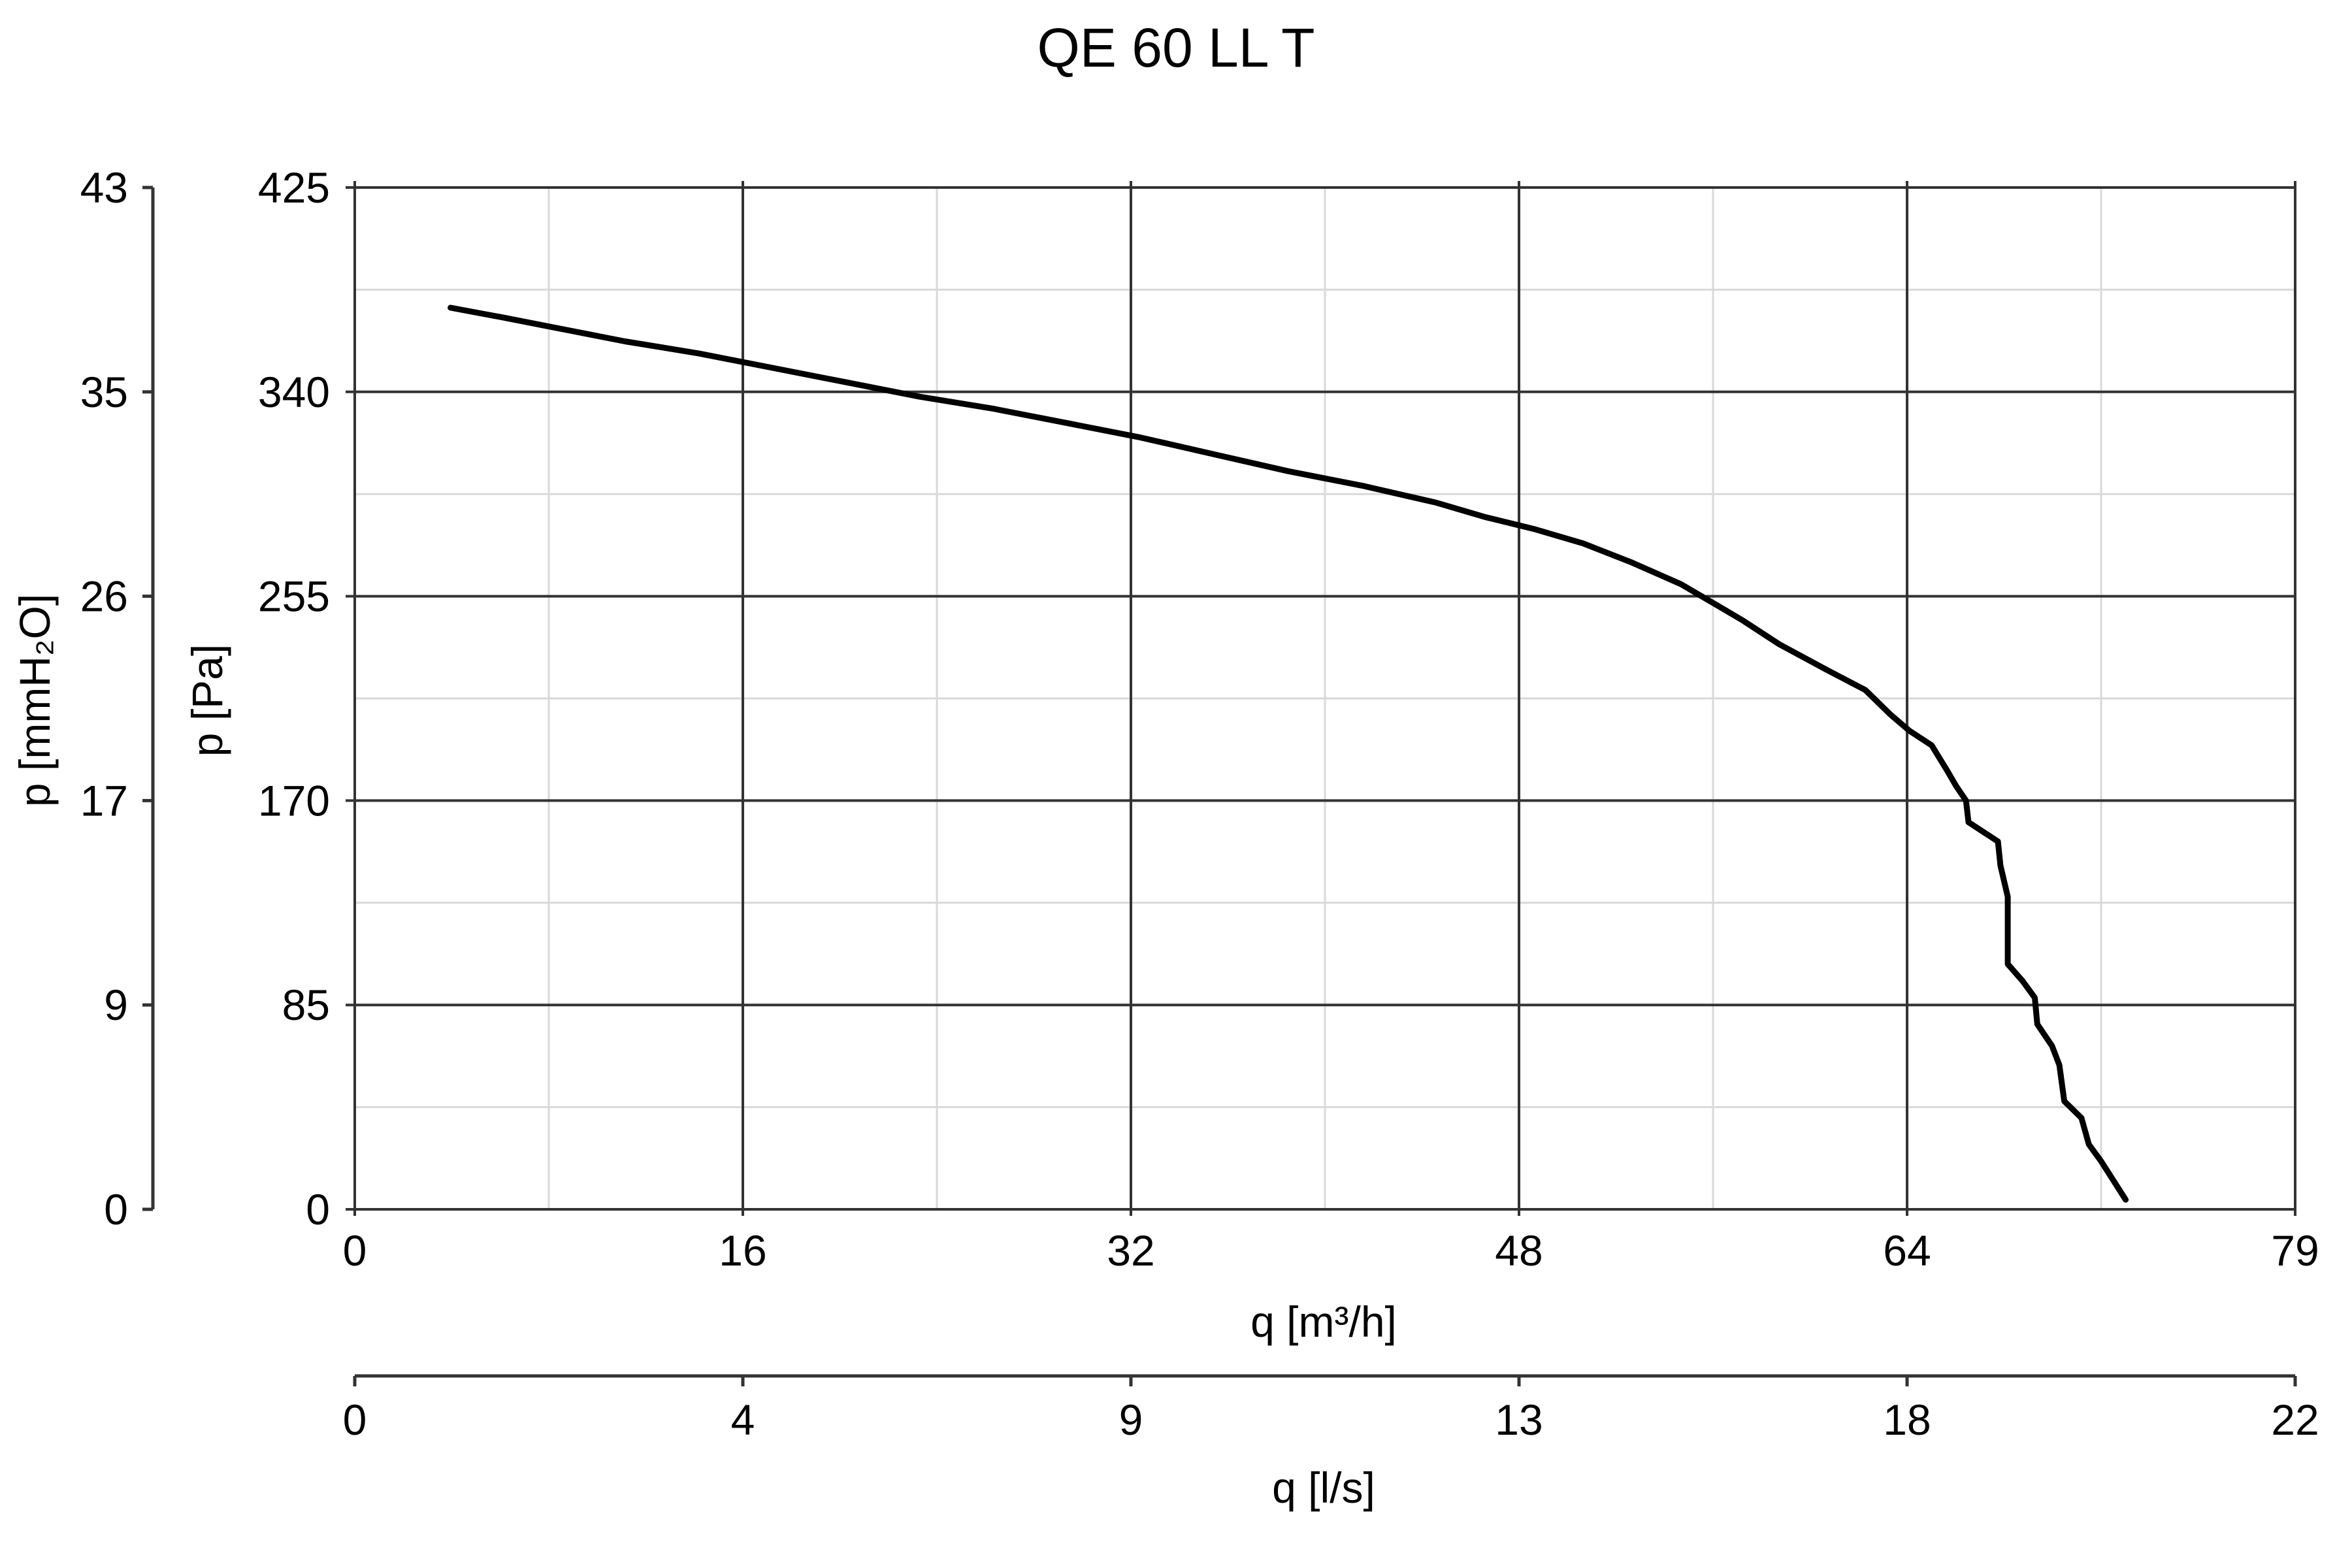 This screenshot has width=2352, height=1568. What do you see at coordinates (1176, 47) in the screenshot?
I see `chart-title: QE 60 LL T` at bounding box center [1176, 47].